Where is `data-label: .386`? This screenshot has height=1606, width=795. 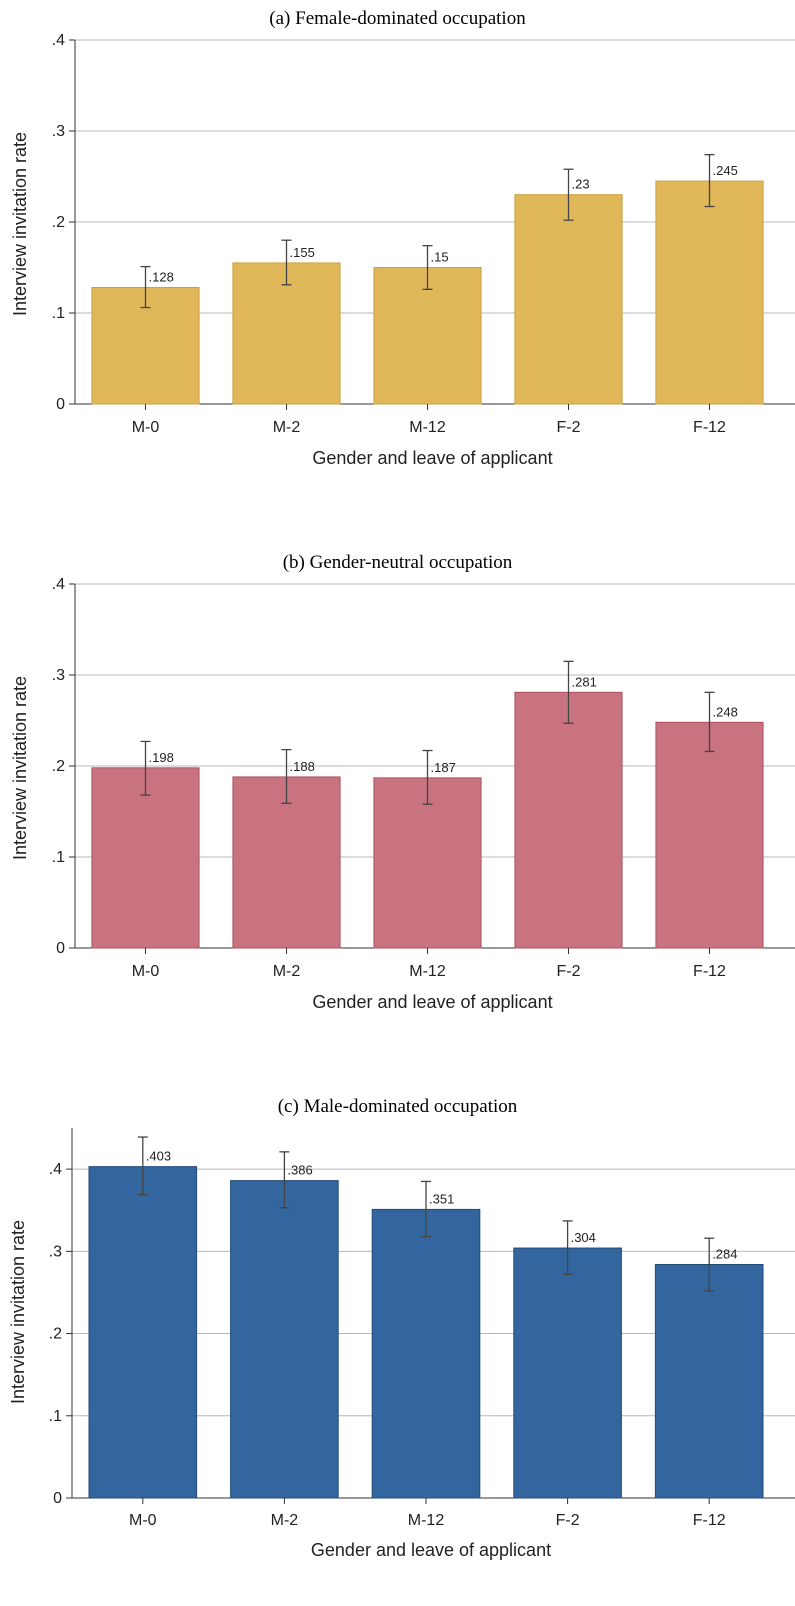
data-label: .386 is located at coordinates (299, 1170).